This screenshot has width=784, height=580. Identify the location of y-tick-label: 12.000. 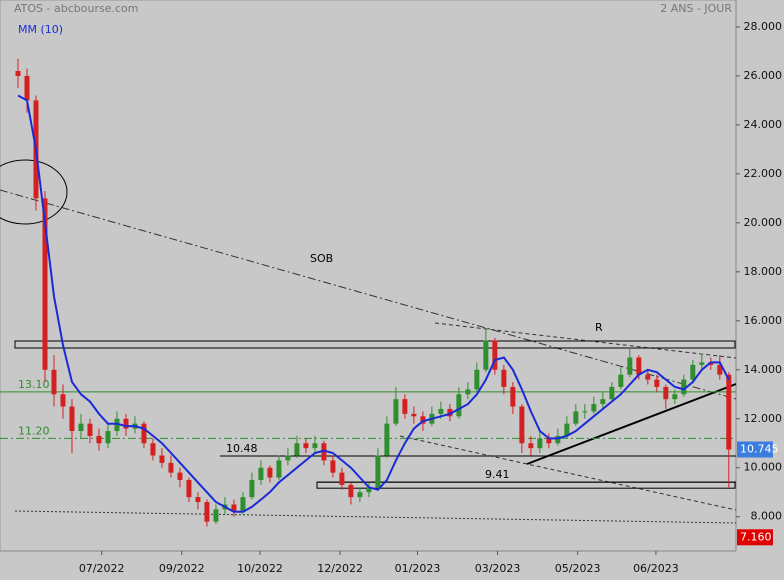
(763, 418).